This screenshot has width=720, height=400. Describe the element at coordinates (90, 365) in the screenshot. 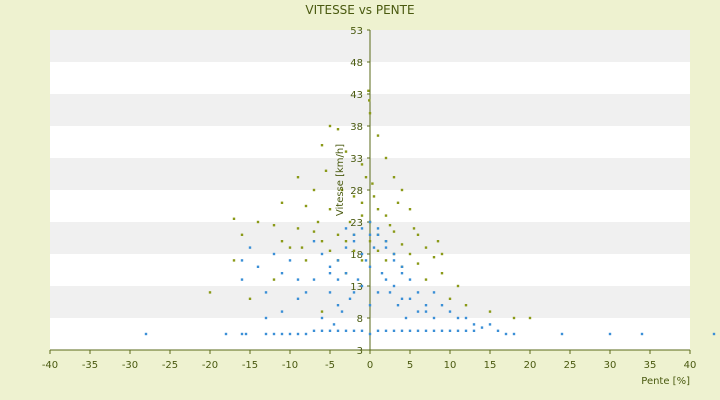

I see `x-tick-label: -35` at that location.